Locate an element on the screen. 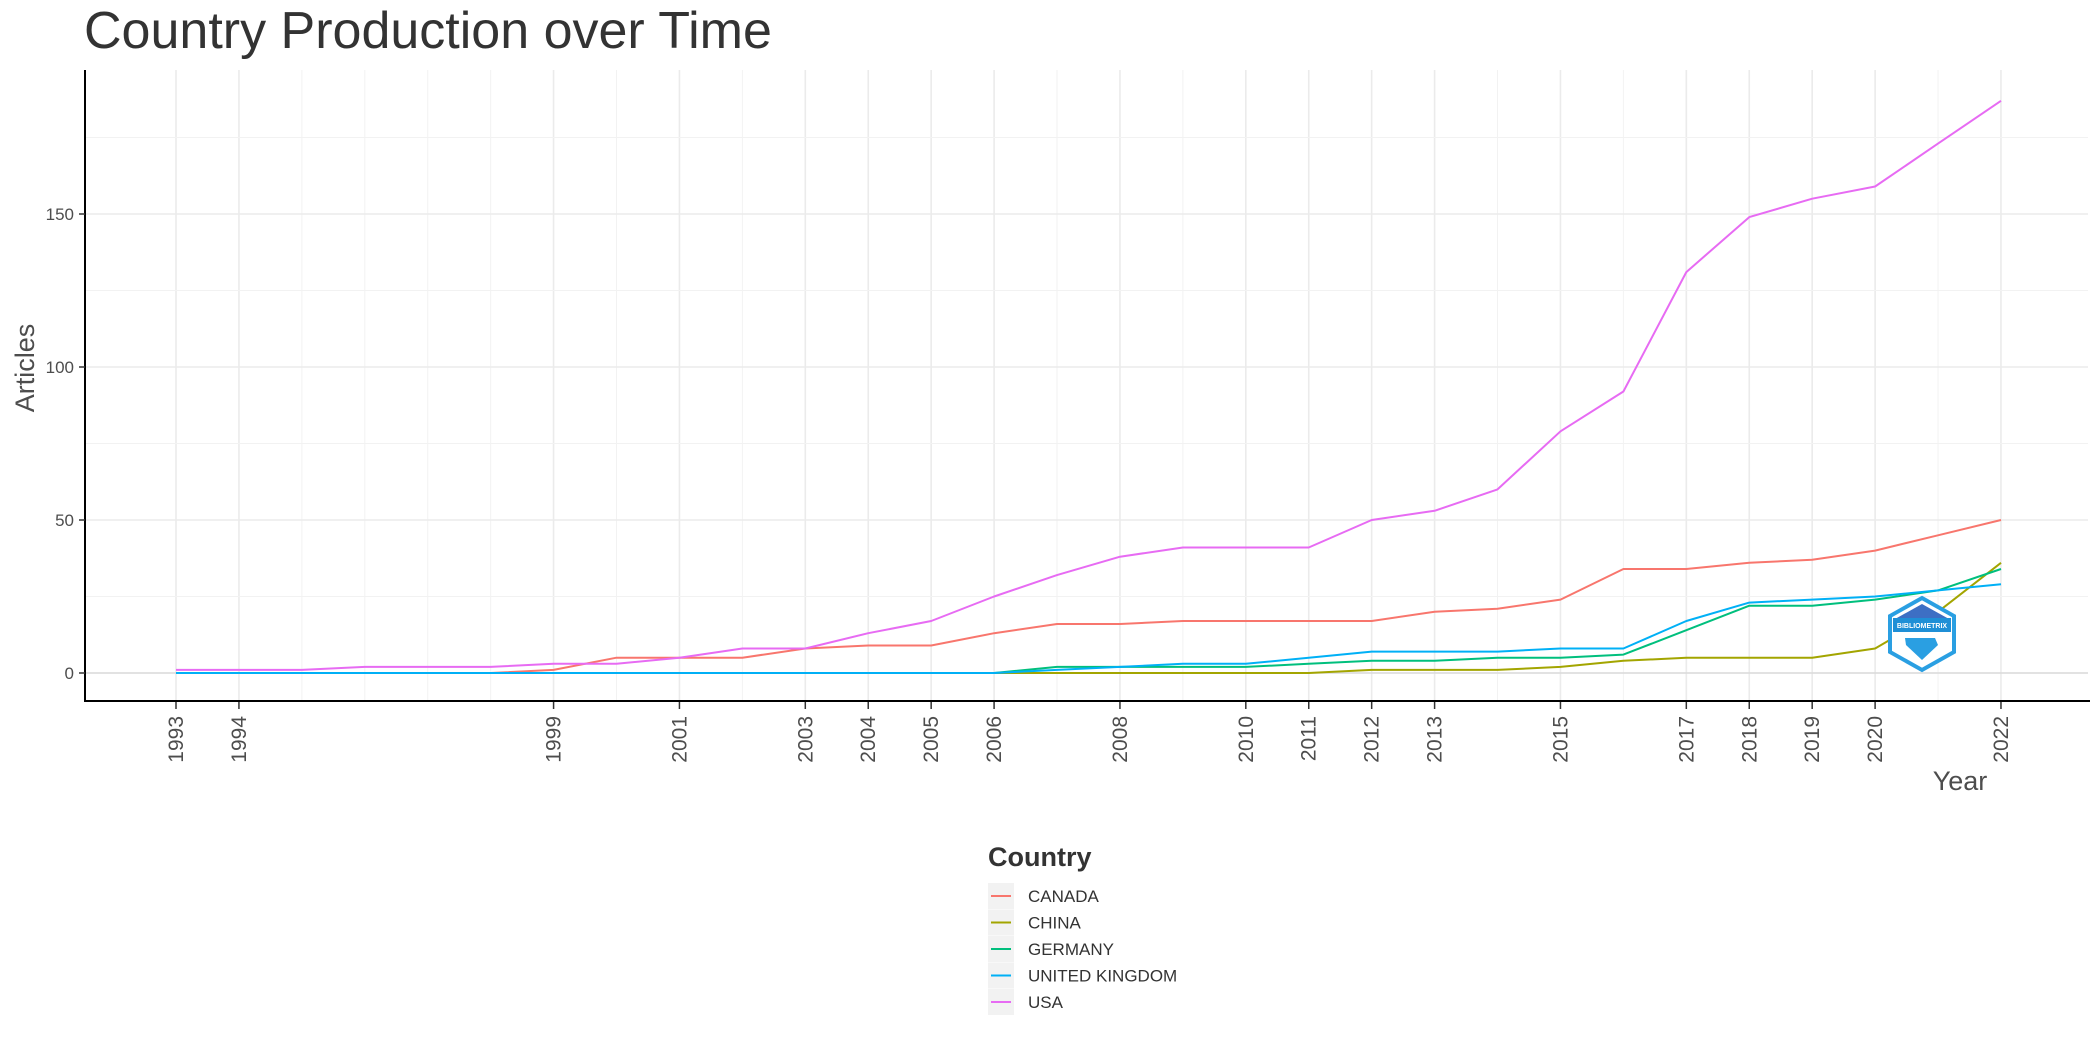 This screenshot has width=2100, height=1050. x-tick-label: 1994 is located at coordinates (239, 739).